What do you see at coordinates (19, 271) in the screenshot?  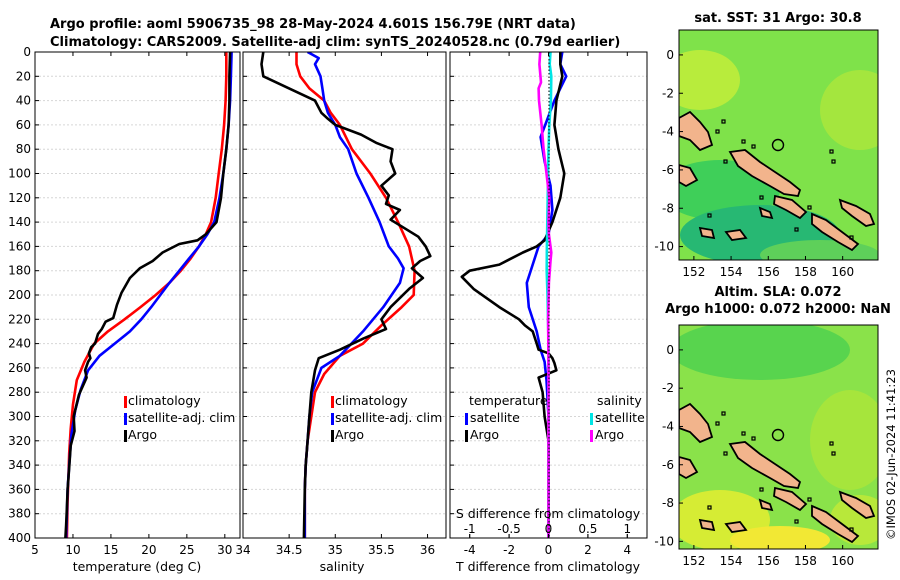 I see `y-tick-label: 180` at bounding box center [19, 271].